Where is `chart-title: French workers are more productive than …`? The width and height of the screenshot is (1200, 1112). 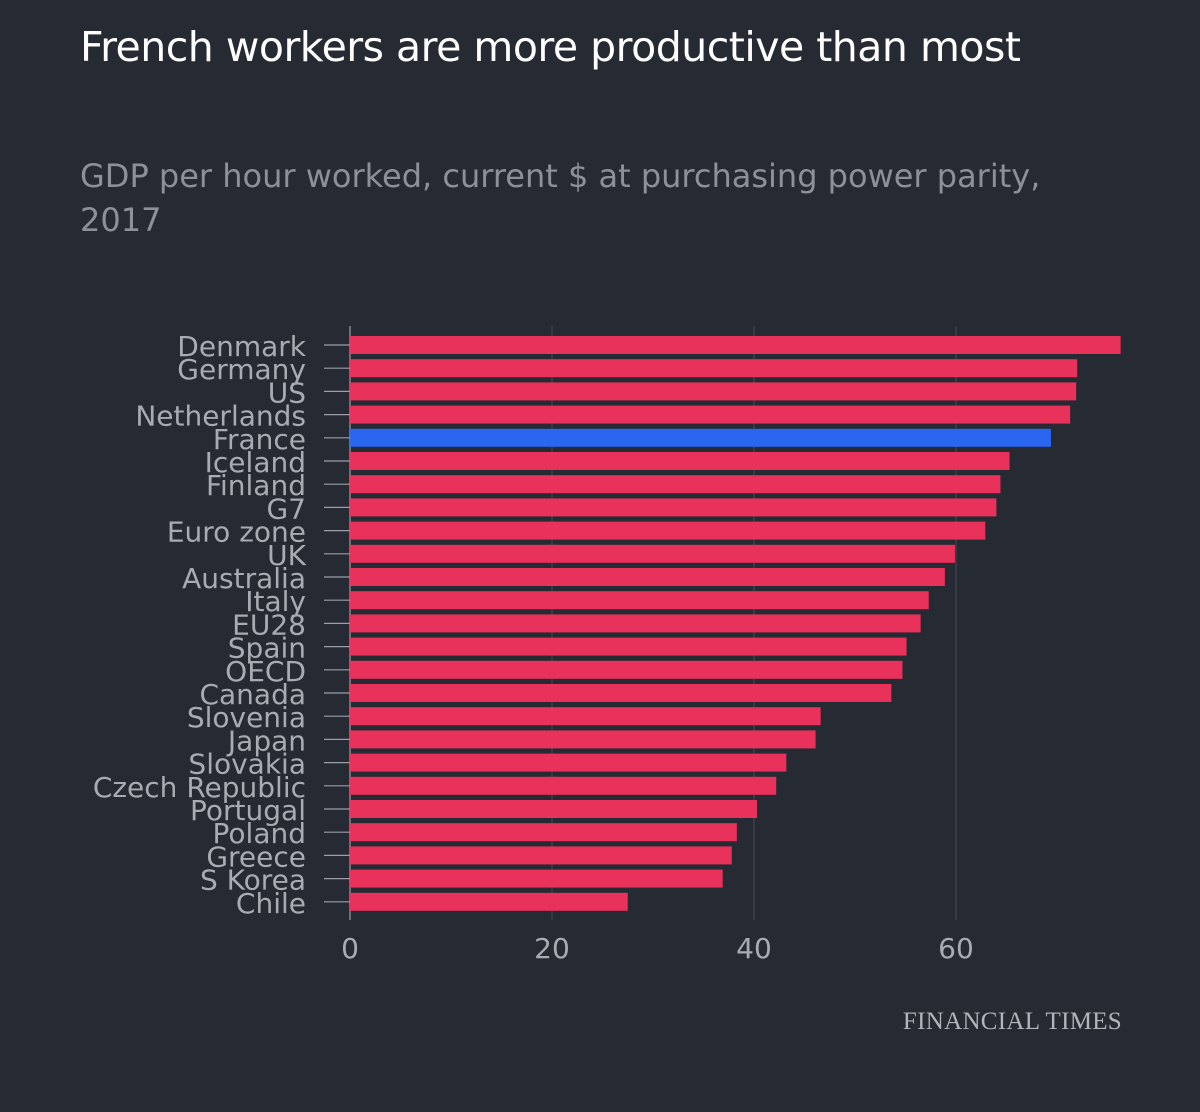
chart-title: French workers are more productive than … is located at coordinates (550, 47).